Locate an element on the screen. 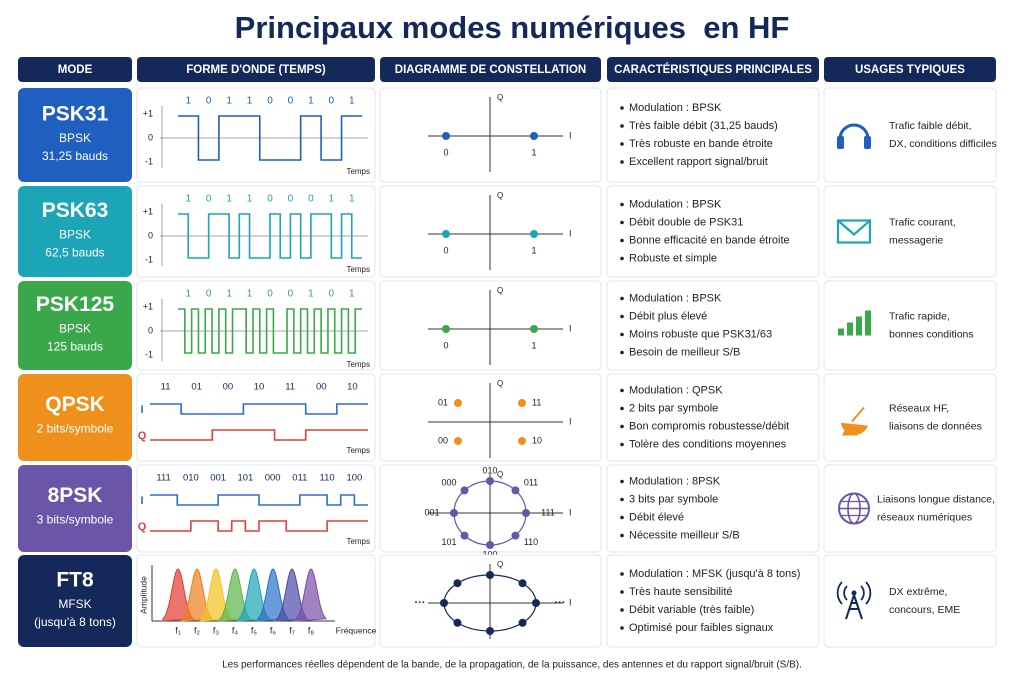 This screenshot has height=683, width=1024. feature-item: Débit plus élevé is located at coordinates (668, 316).